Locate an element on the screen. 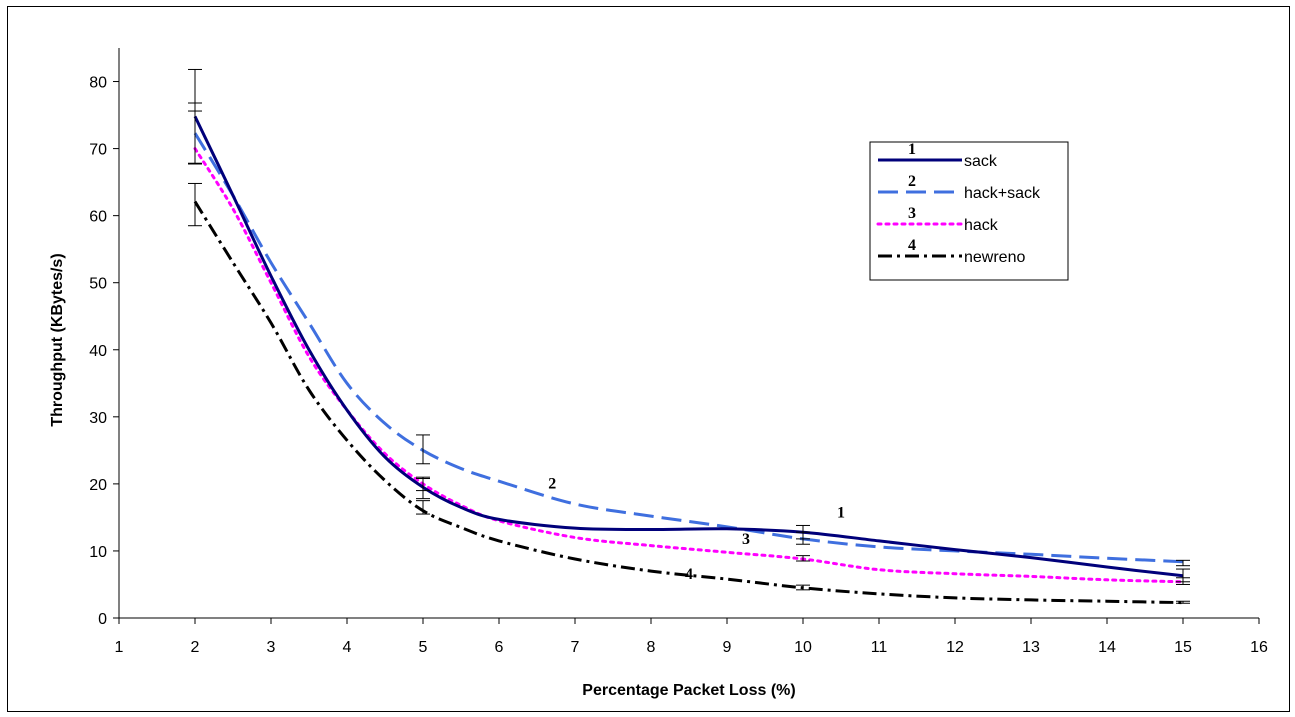 The height and width of the screenshot is (717, 1295). x-tick-label: 13 is located at coordinates (1031, 647).